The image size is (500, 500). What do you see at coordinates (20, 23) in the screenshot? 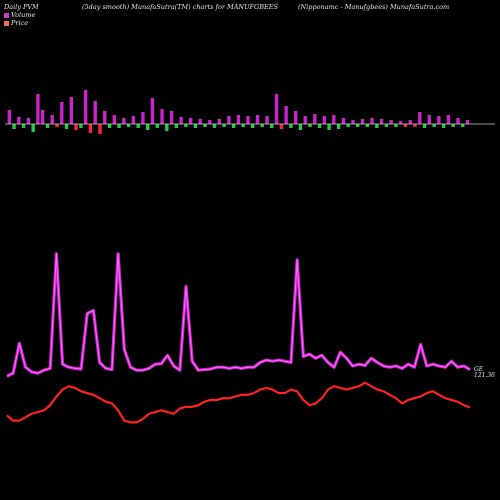
I see `legend-price-label: Price` at bounding box center [20, 23].